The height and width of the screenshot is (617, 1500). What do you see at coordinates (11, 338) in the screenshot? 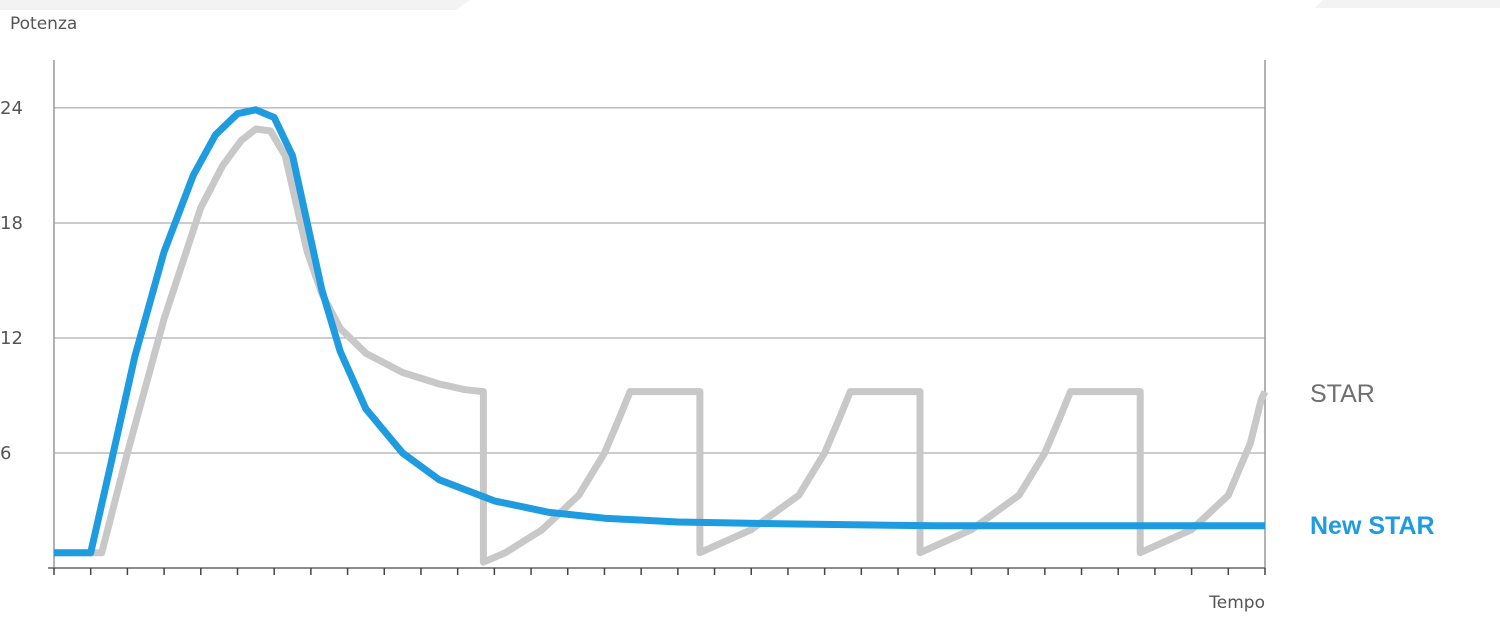
I see `y-tick-label-12: 12` at bounding box center [11, 338].